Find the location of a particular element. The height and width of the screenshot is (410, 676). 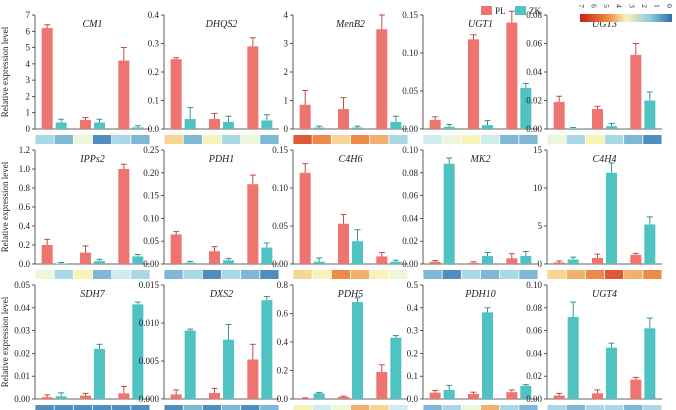

y-tick-label: 0.0 is located at coordinates (25, 264).